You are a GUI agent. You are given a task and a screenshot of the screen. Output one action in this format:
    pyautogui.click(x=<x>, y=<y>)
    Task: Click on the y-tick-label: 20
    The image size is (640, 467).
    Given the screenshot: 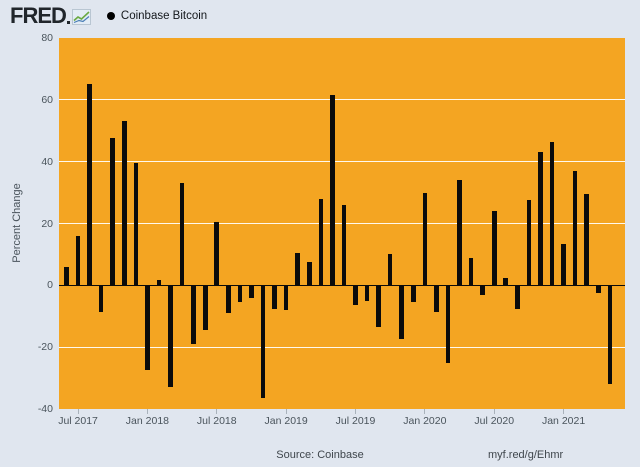 What is the action you would take?
    pyautogui.click(x=47, y=223)
    